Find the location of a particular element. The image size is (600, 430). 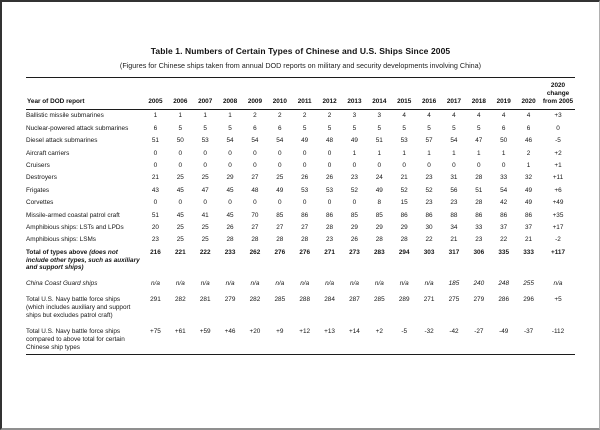

cell: 46 is located at coordinates (529, 141).